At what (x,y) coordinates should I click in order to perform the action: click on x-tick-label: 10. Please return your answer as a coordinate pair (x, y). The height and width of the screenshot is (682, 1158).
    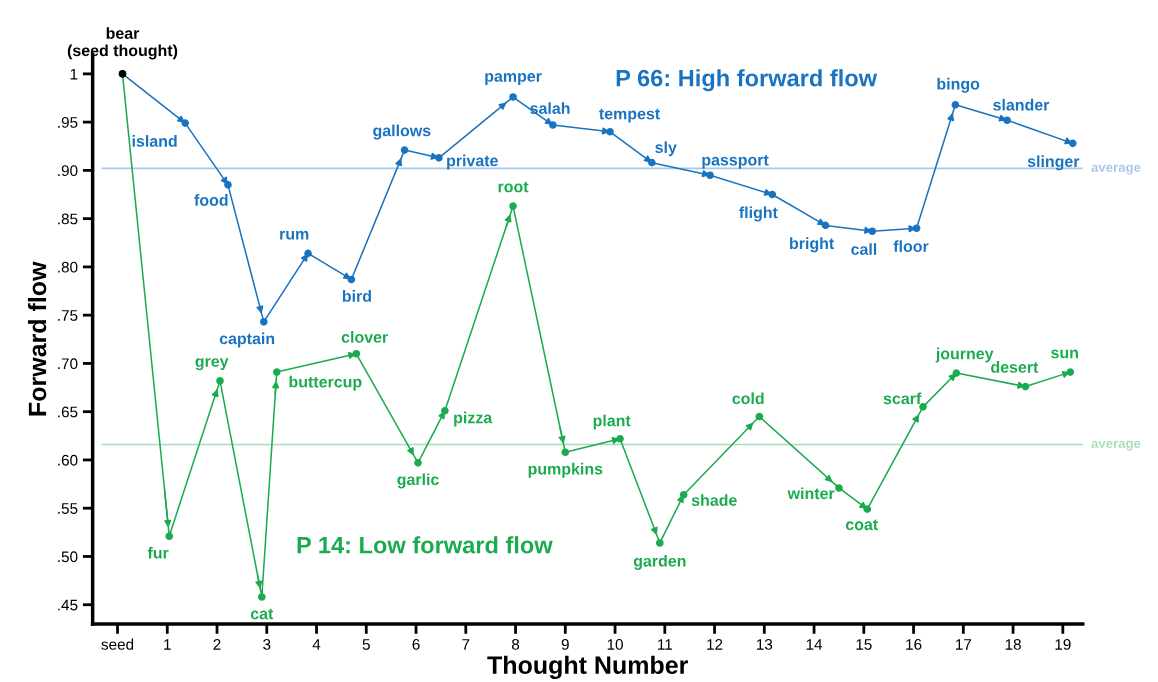
    Looking at the image, I should click on (615, 644).